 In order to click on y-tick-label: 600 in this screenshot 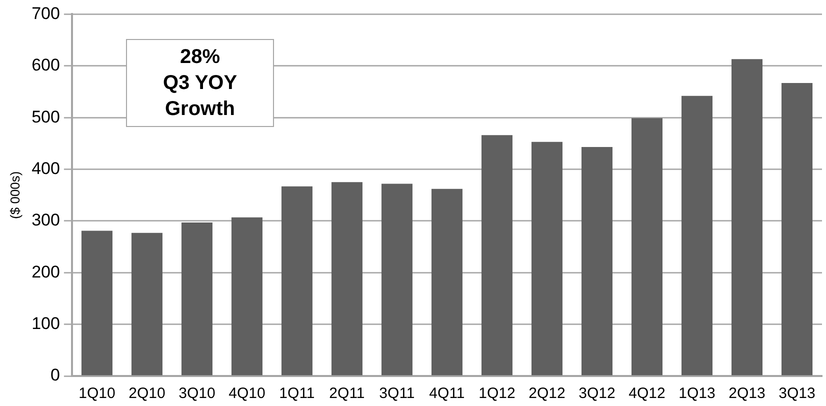, I will do `click(46, 65)`.